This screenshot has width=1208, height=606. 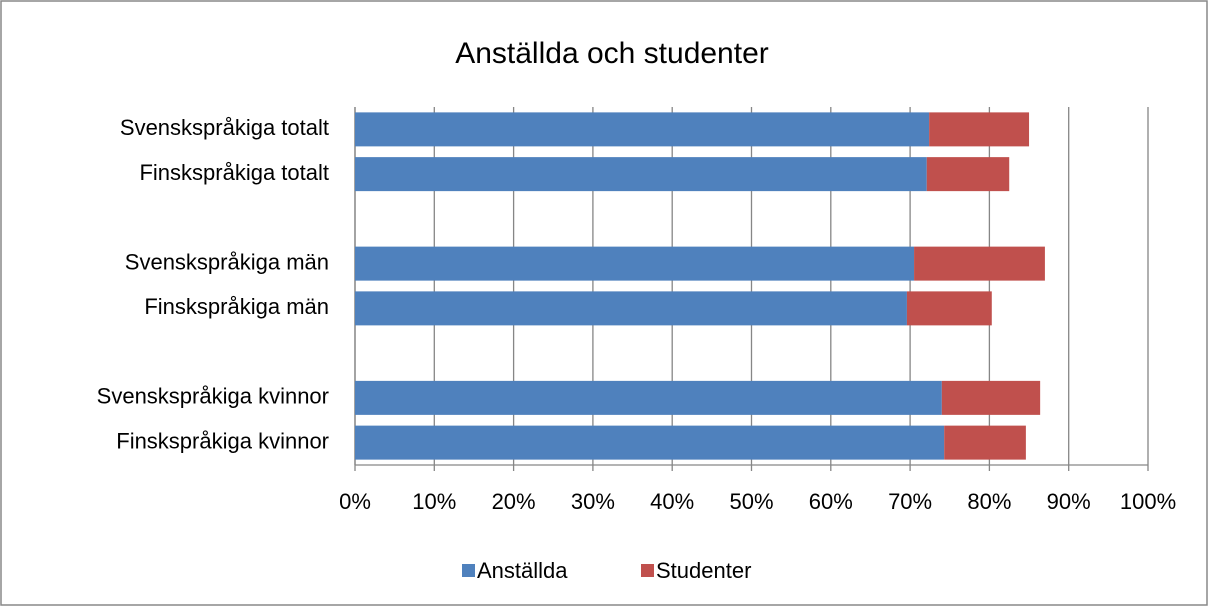 I want to click on x-tick-label: 60%, so click(x=831, y=501).